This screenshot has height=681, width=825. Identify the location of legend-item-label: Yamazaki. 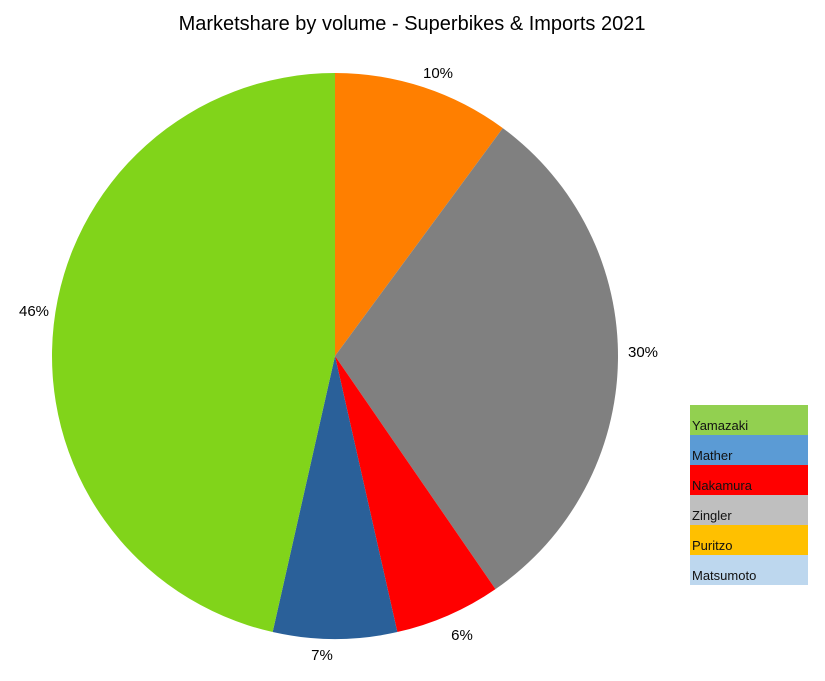
(720, 425).